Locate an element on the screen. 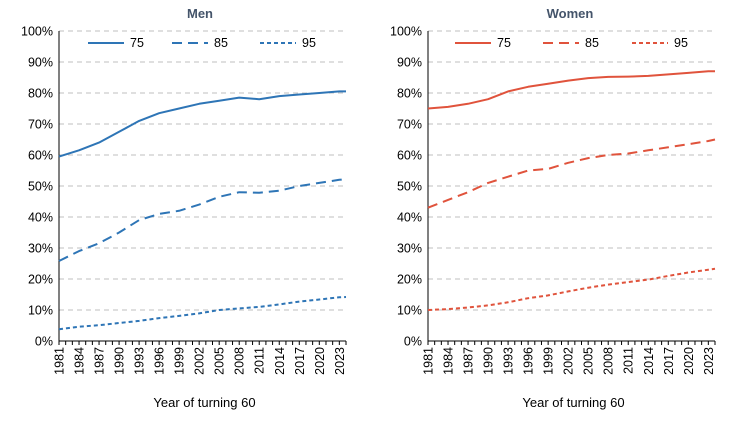  women-legend-95-label: 95 is located at coordinates (681, 43).